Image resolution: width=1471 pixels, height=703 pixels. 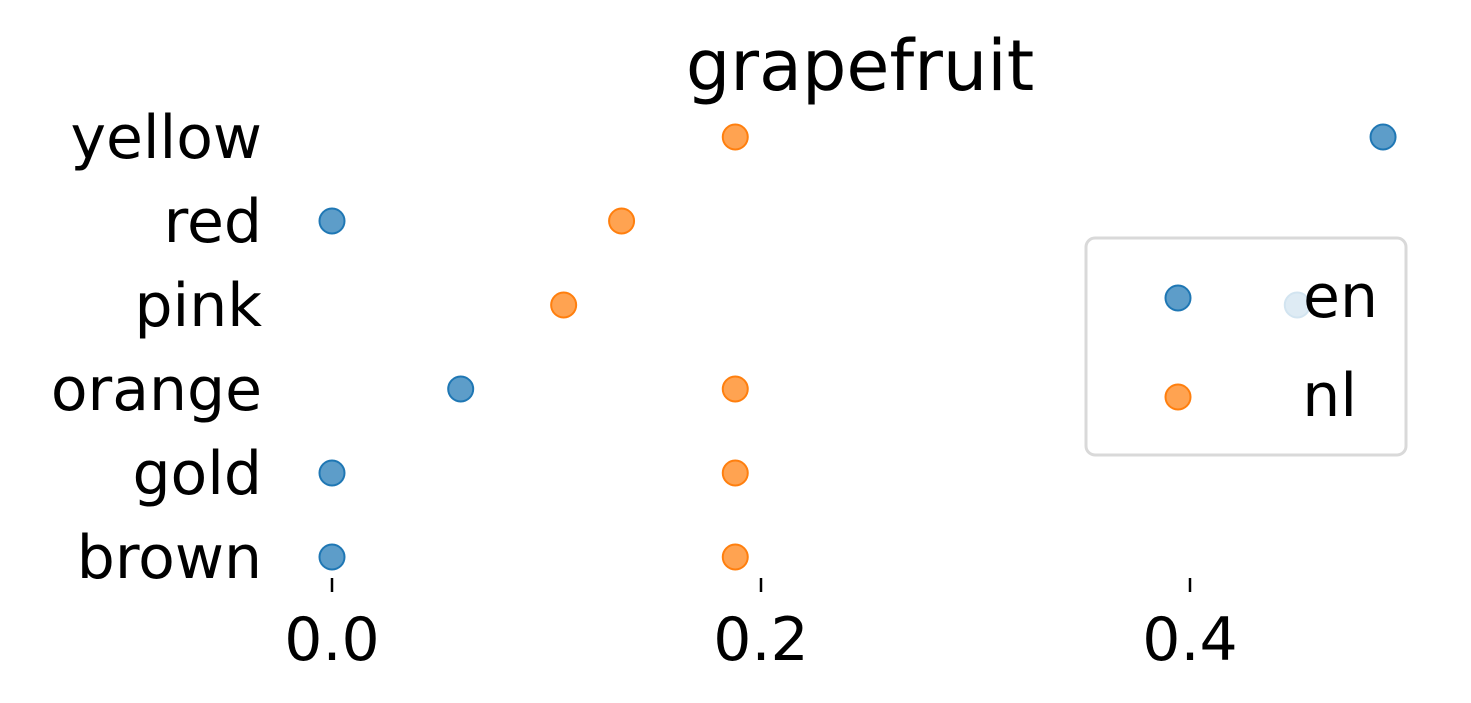 What do you see at coordinates (166, 138) in the screenshot?
I see `category-label-yellow: yellow` at bounding box center [166, 138].